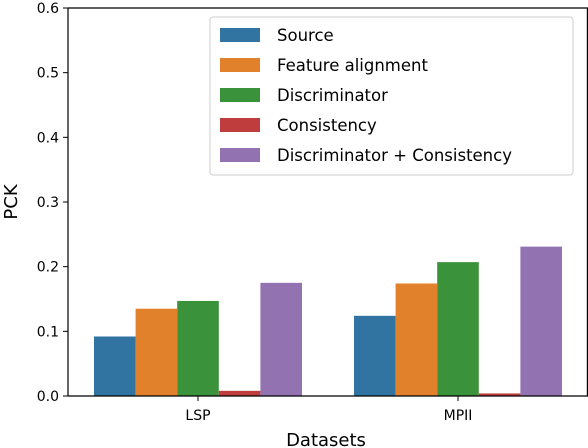  What do you see at coordinates (541, 321) in the screenshot?
I see `bar-mpii-discriminator-consistency` at bounding box center [541, 321].